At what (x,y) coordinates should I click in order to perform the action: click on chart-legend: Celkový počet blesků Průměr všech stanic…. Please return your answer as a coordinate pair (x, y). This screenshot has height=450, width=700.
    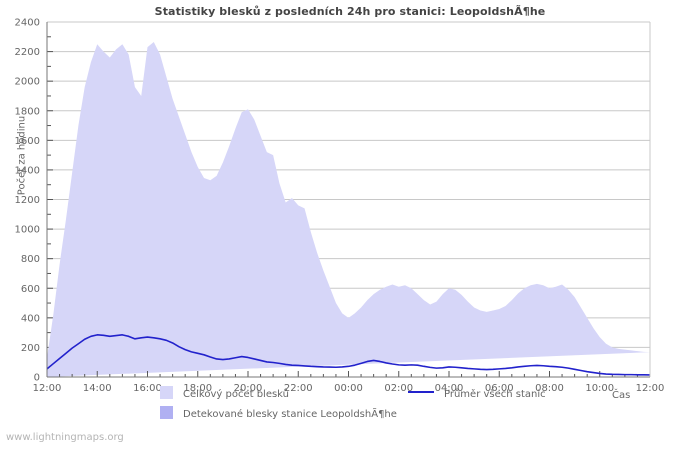
    Looking at the image, I should click on (350, 409).